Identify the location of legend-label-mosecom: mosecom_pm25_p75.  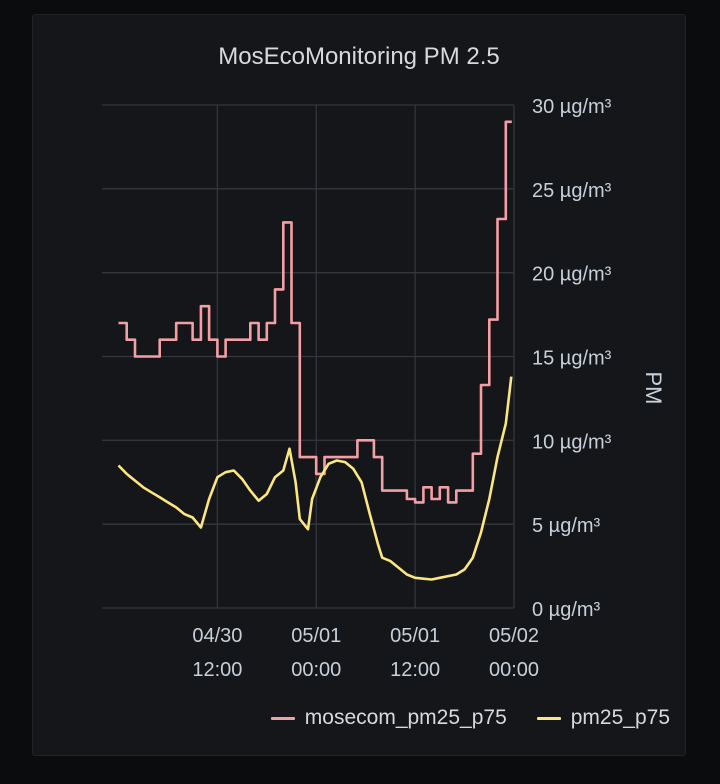
(405, 717).